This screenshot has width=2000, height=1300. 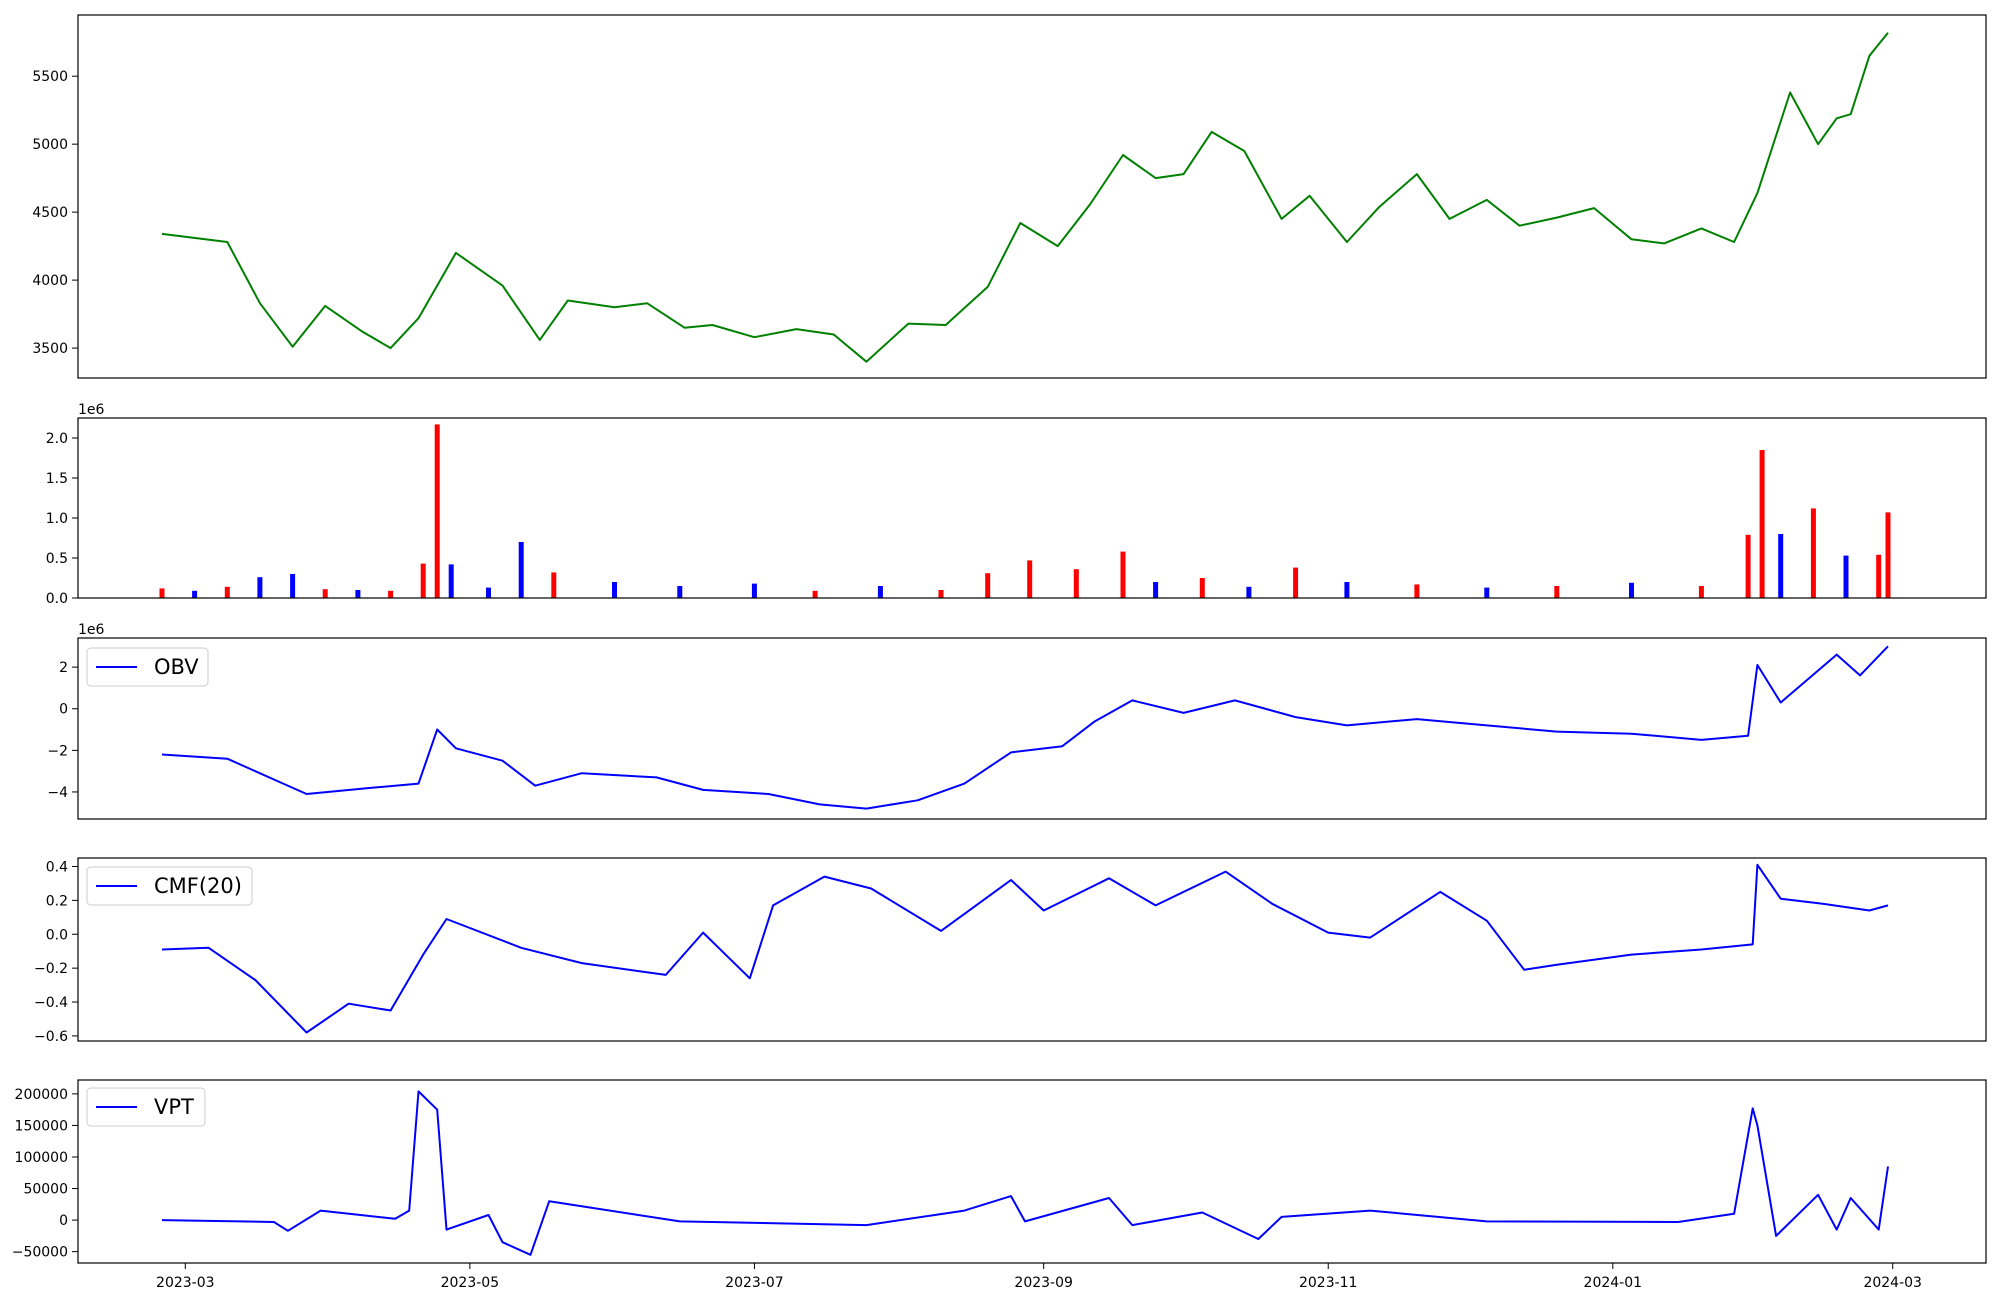 What do you see at coordinates (198, 886) in the screenshot?
I see `cmf-legend-label: CMF(20)` at bounding box center [198, 886].